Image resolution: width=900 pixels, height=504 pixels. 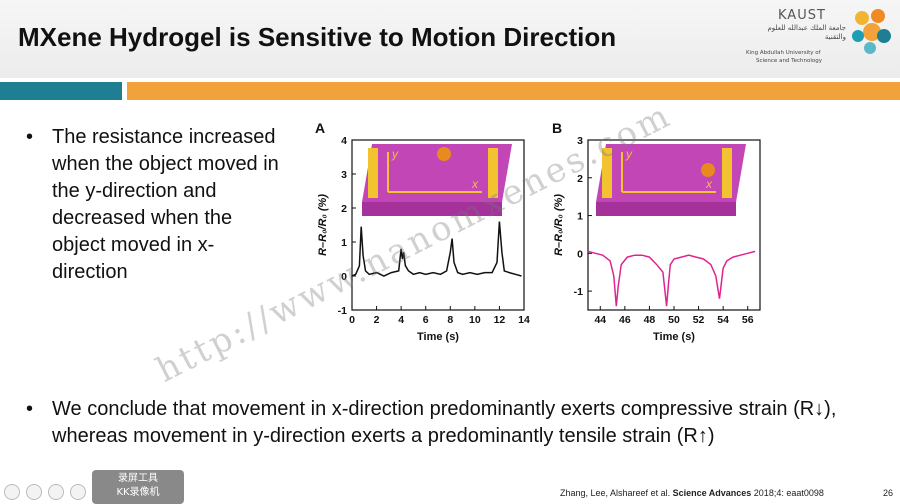 What do you see at coordinates (871, 33) in the screenshot?
I see `kaust-emblem-icon` at bounding box center [871, 33].